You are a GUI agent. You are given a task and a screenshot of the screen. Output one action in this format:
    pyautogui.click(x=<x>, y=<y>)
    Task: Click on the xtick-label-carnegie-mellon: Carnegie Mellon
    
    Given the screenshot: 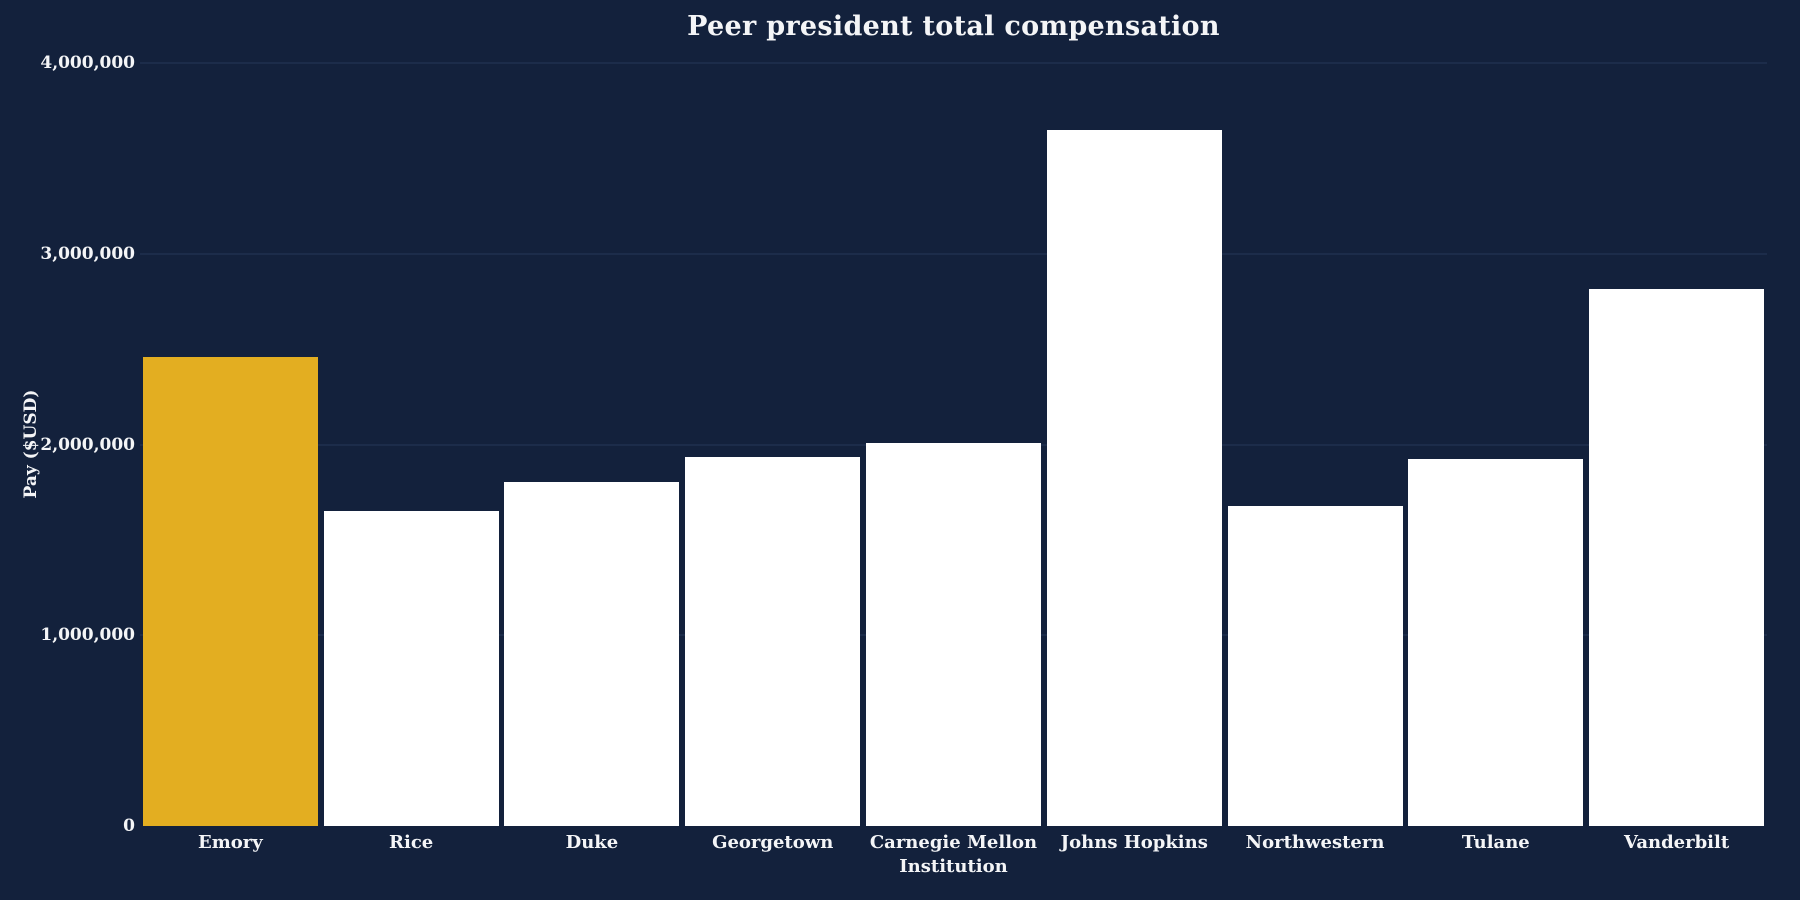 What is the action you would take?
    pyautogui.click(x=953, y=842)
    